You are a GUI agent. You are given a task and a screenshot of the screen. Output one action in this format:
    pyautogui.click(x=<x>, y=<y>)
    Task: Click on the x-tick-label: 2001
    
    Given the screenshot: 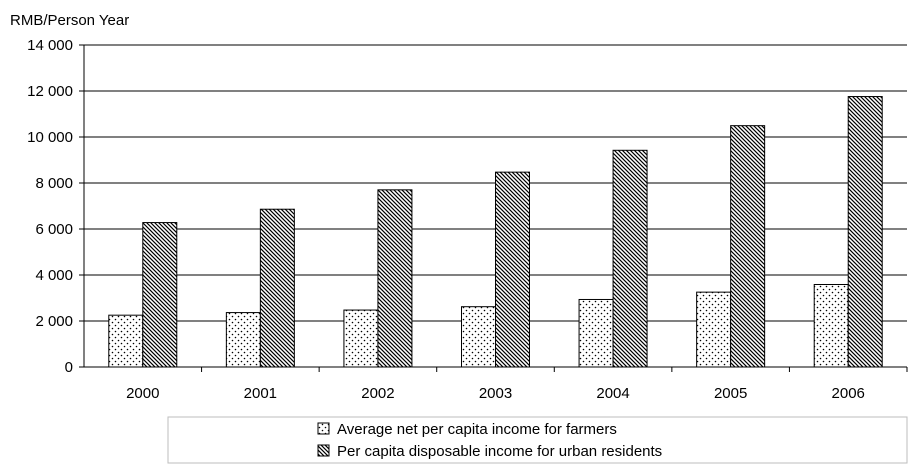 What is the action you would take?
    pyautogui.click(x=260, y=393)
    